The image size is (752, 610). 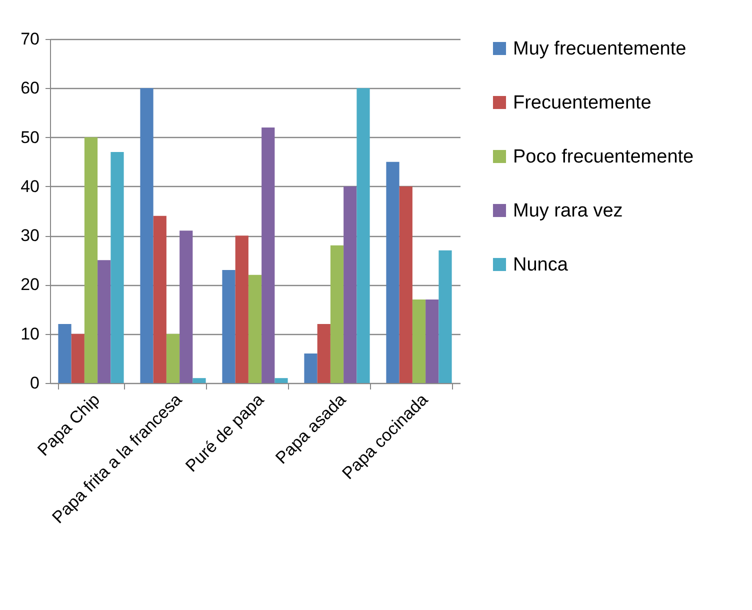 What do you see at coordinates (30, 88) in the screenshot?
I see `y-tick-label: 60` at bounding box center [30, 88].